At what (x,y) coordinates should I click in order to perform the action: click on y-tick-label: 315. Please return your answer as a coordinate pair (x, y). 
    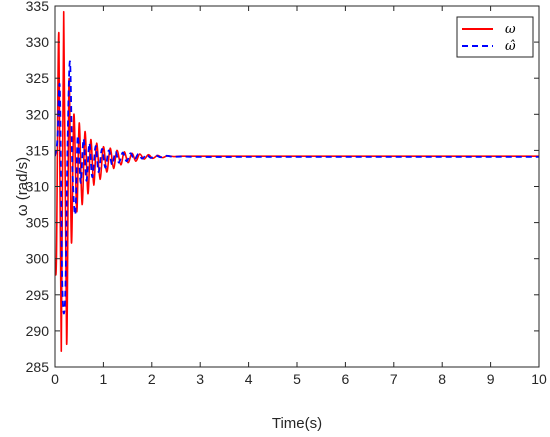
    Looking at the image, I should click on (38, 150).